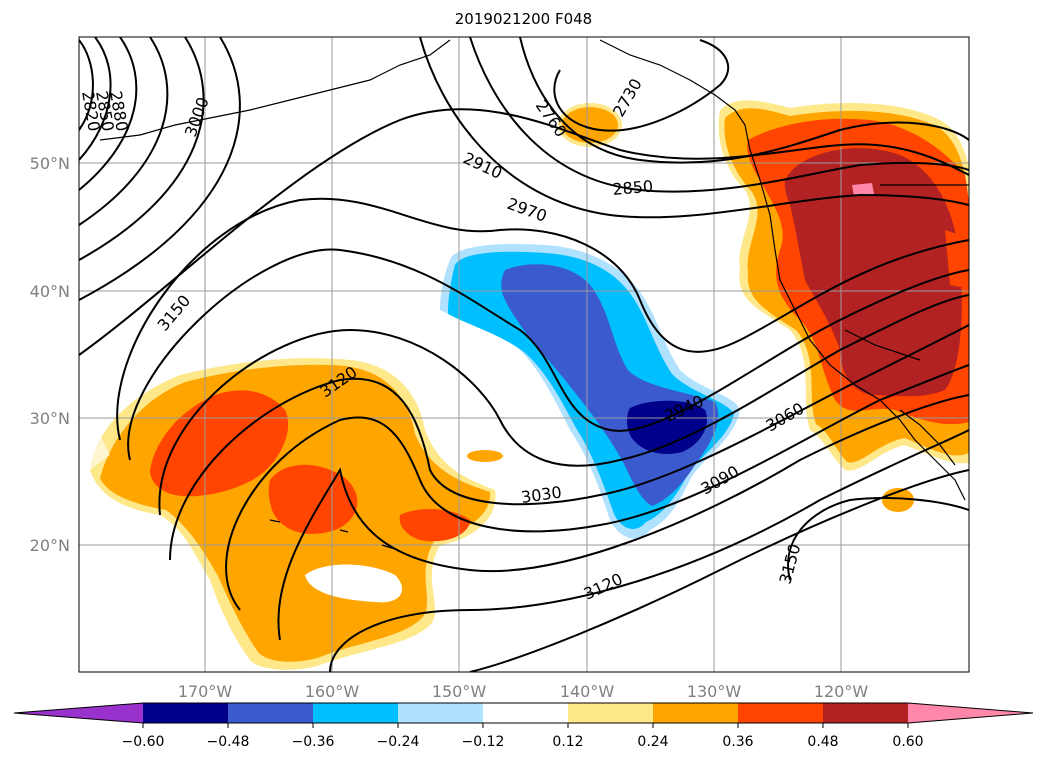  Describe the element at coordinates (332, 691) in the screenshot. I see `lon-label-160w: 160°W` at that location.